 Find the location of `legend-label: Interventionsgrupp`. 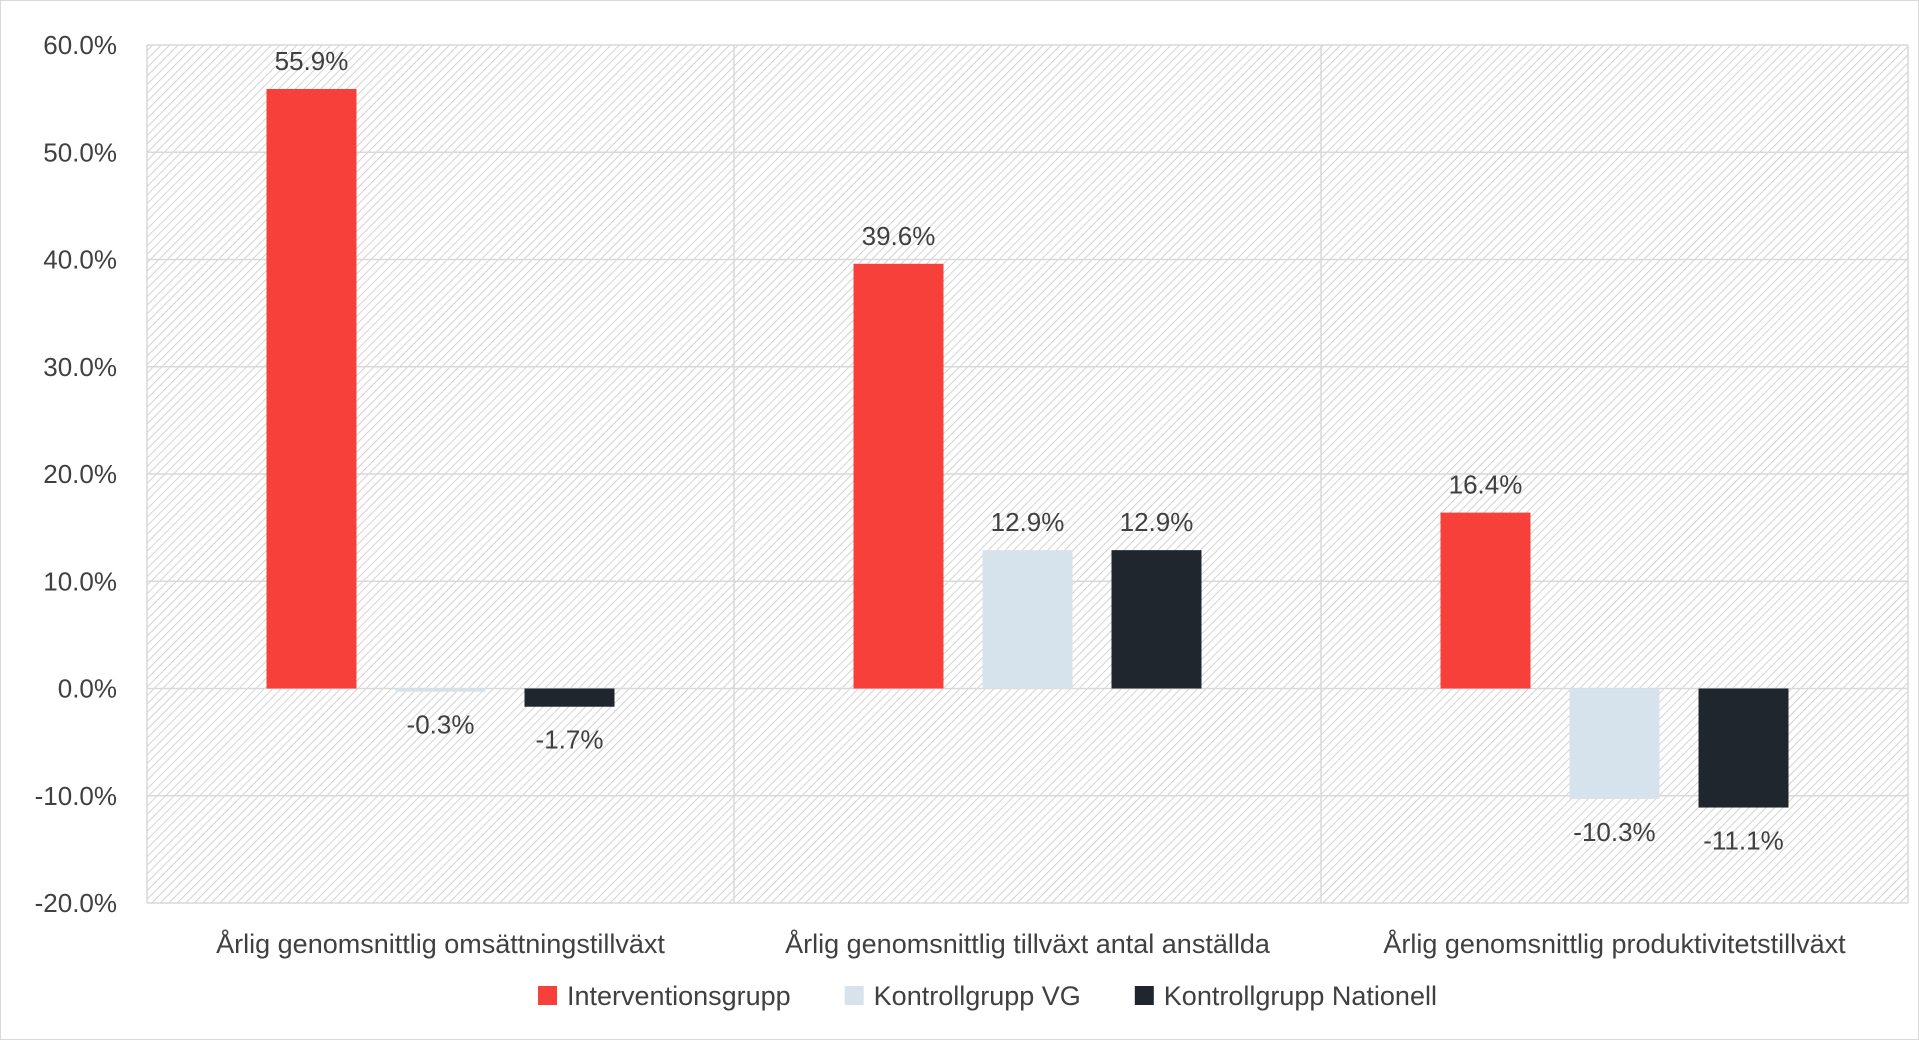

legend-label: Interventionsgrupp is located at coordinates (679, 996).